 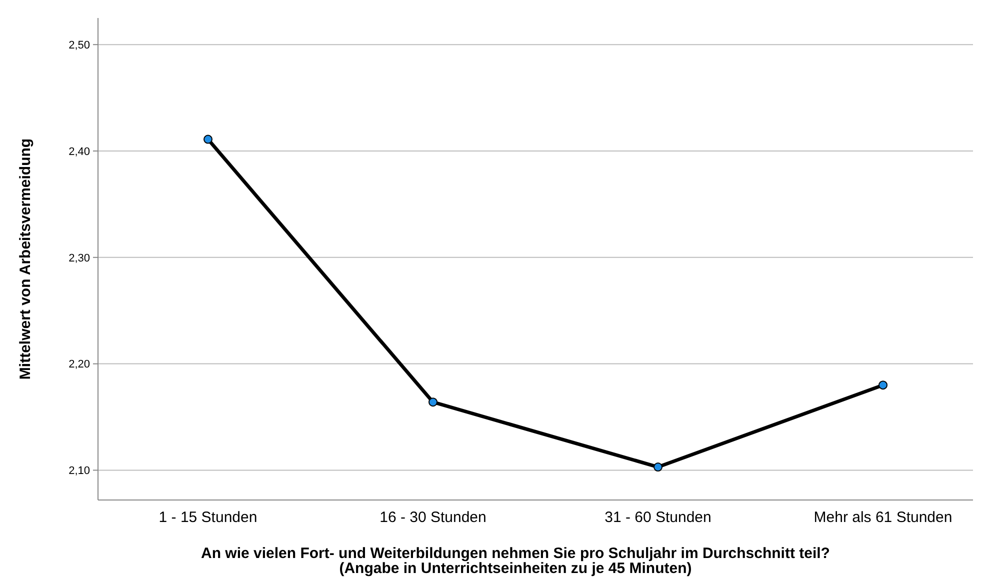 I want to click on y-tick-label: 2,10, so click(x=79, y=471).